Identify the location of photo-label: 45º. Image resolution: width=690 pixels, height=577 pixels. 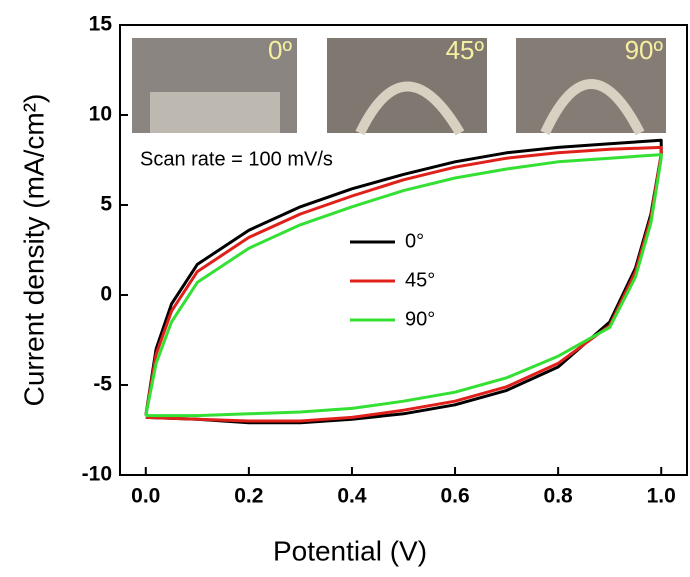
(465, 50).